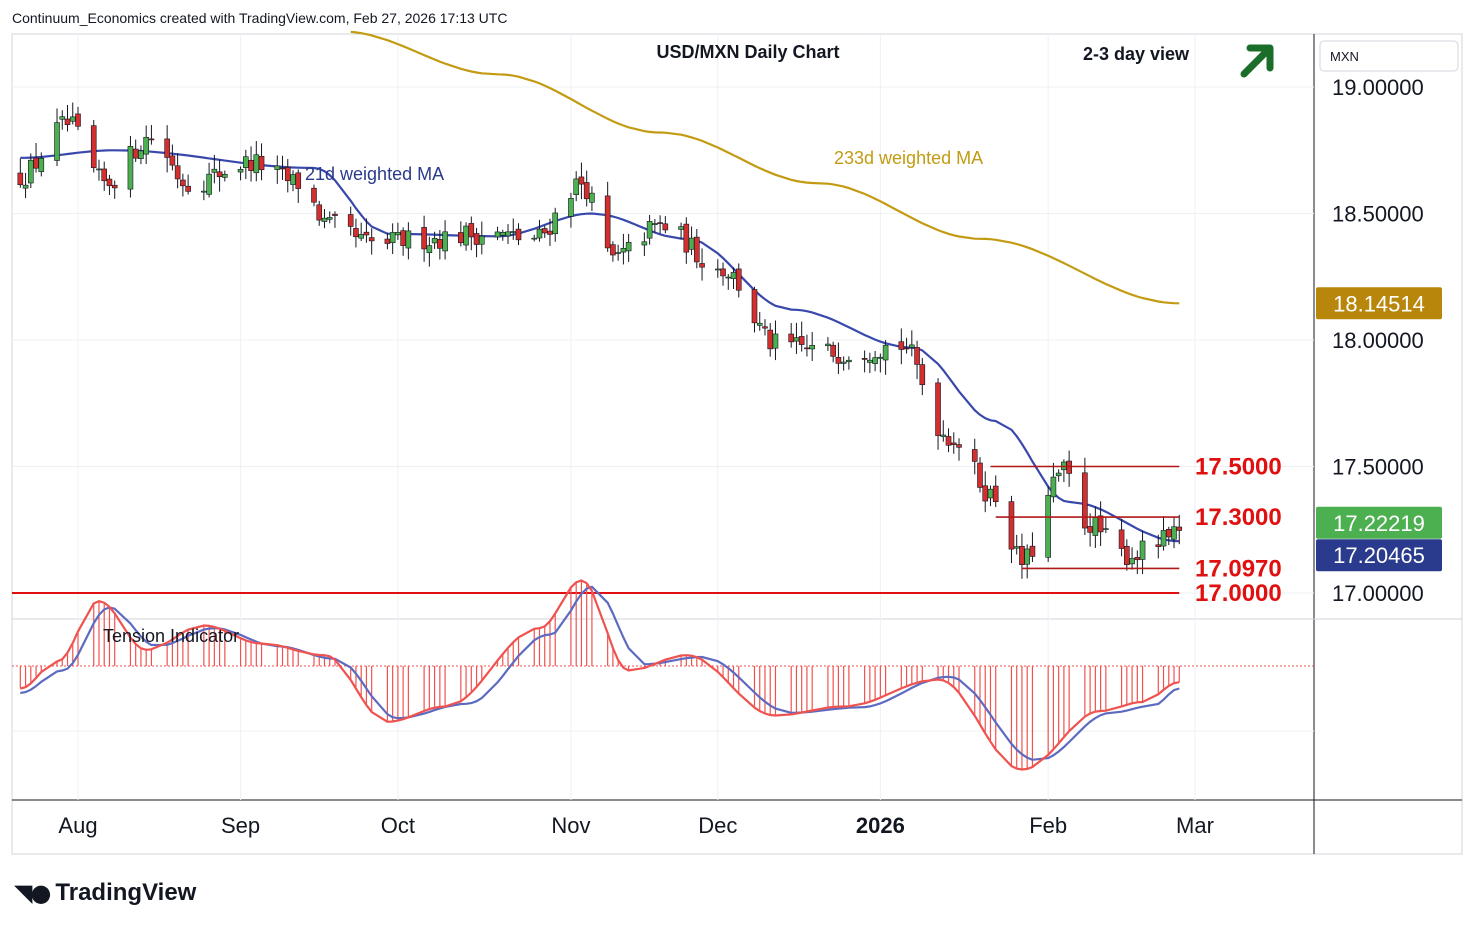  I want to click on oscillator-slow-line, so click(600, 673).